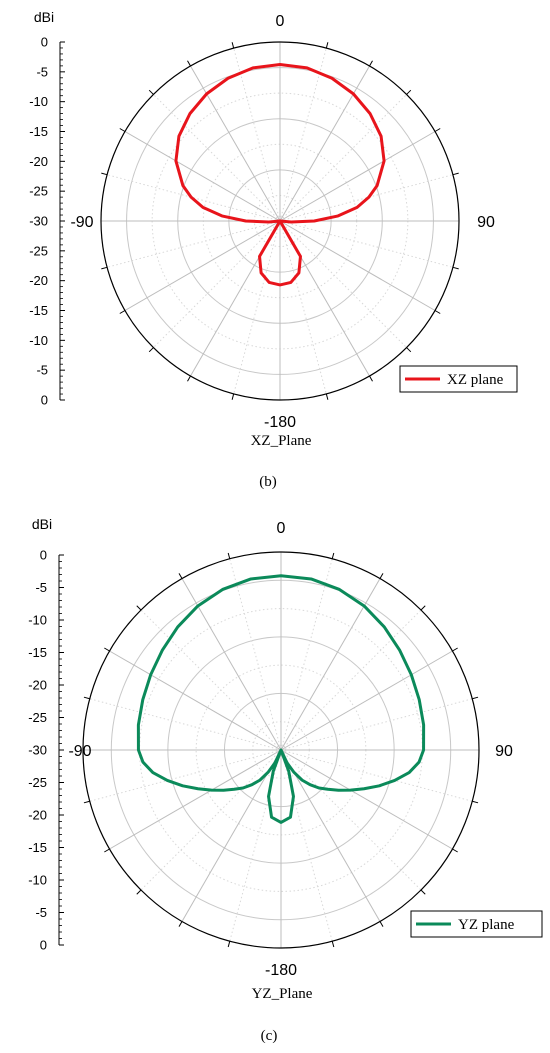 The width and height of the screenshot is (550, 1053). Describe the element at coordinates (486, 925) in the screenshot. I see `legend-label: YZ plane` at that location.